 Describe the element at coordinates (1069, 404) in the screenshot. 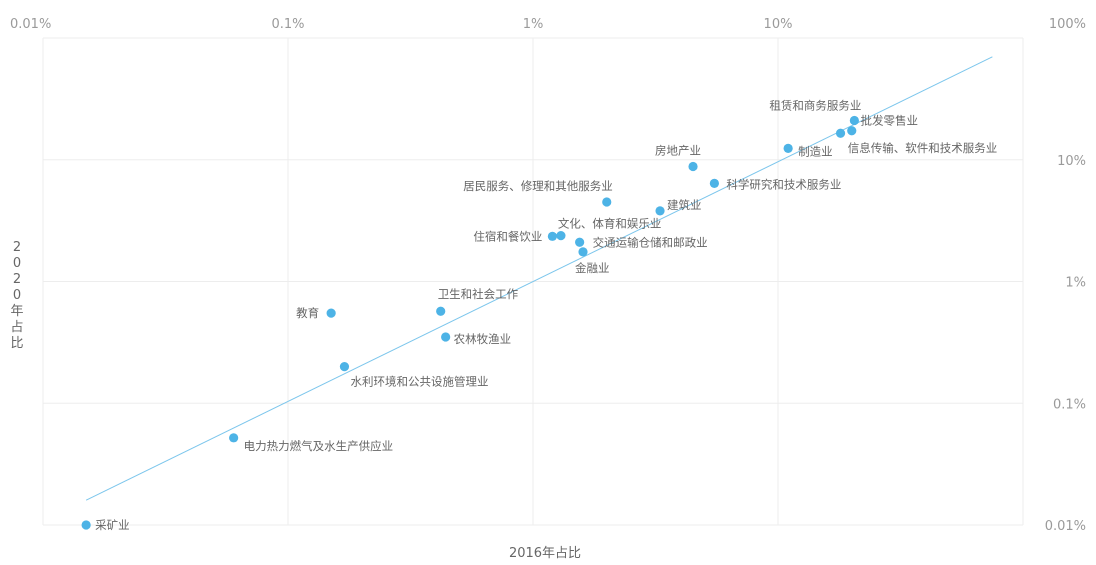

I see `y-tick-label: 0.1%` at that location.